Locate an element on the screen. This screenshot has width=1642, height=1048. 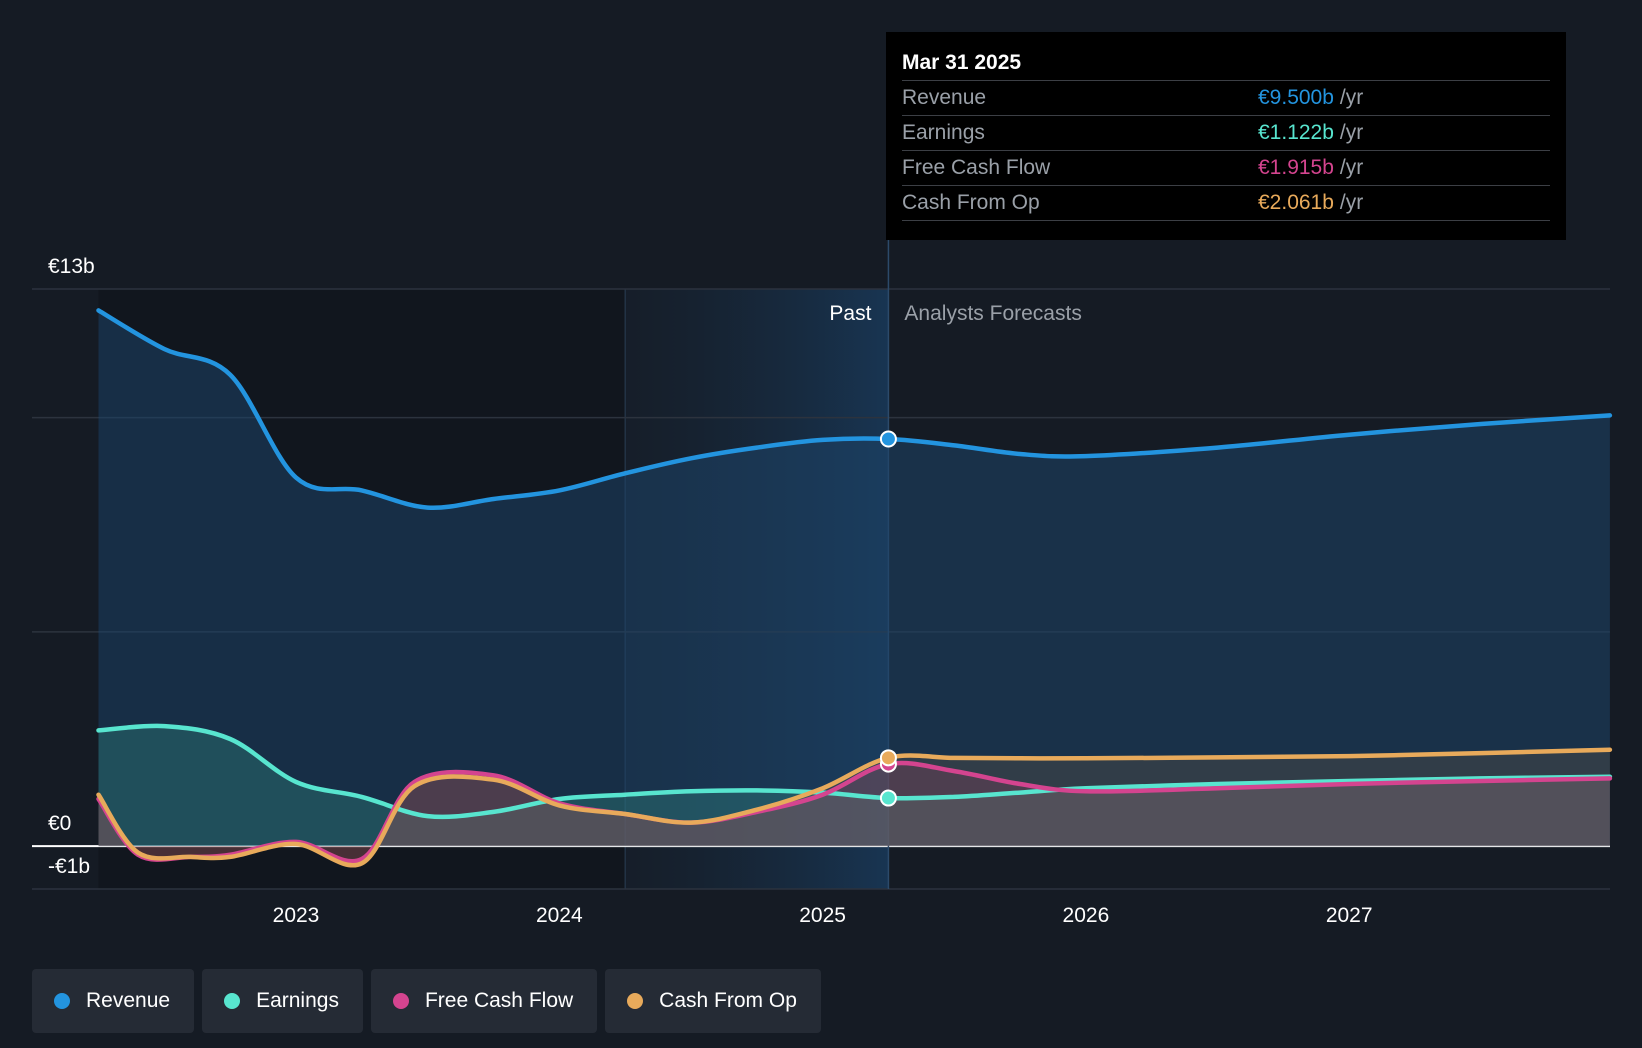
tooltip-row-cash-from-op: Cash From Op €2.061b/yr is located at coordinates (1226, 203).